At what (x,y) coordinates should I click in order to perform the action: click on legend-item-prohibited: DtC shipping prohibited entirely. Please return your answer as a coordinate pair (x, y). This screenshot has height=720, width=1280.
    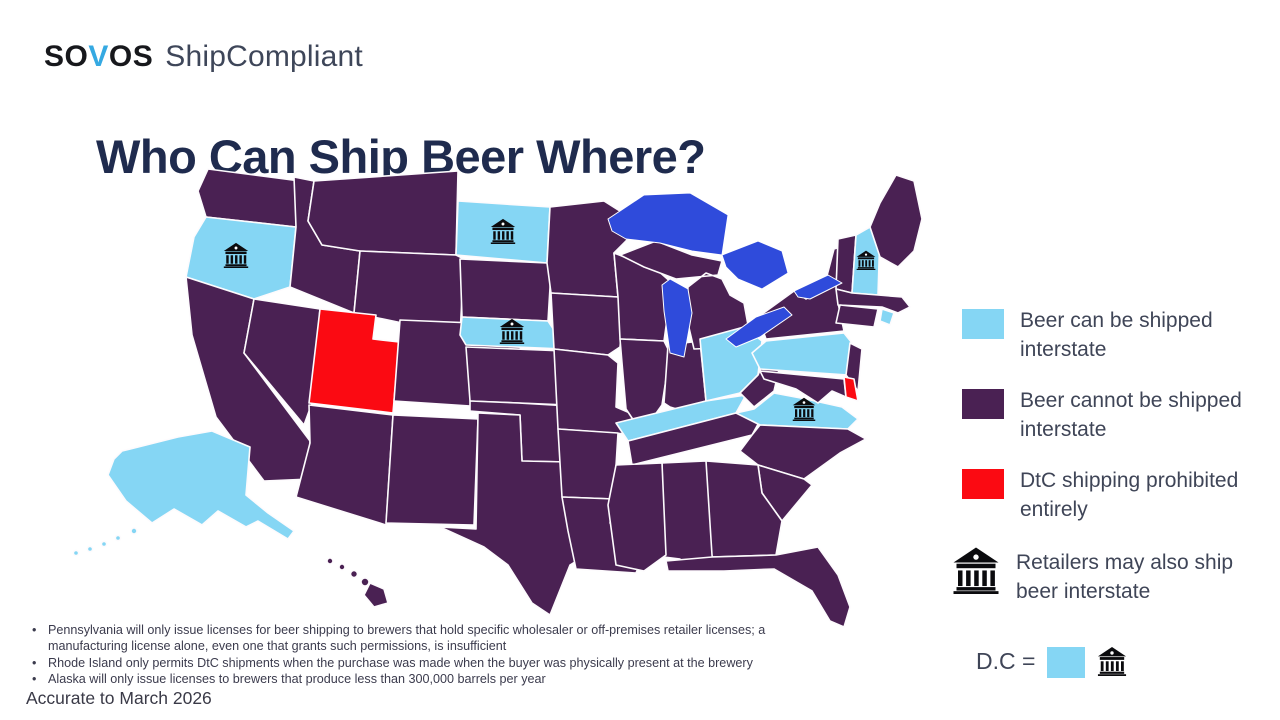
    Looking at the image, I should click on (1117, 495).